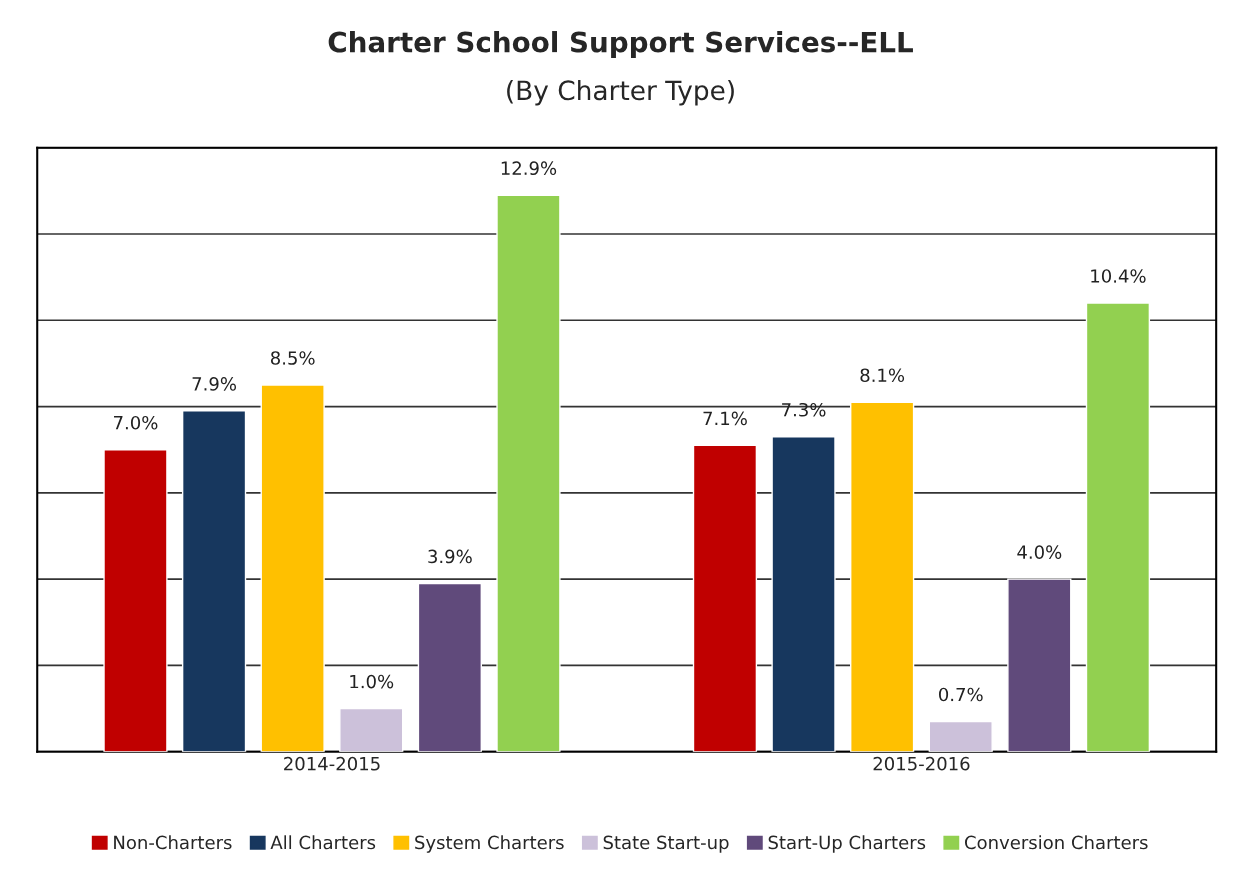 This screenshot has width=1241, height=869. I want to click on legend-label: State Start-up, so click(666, 844).